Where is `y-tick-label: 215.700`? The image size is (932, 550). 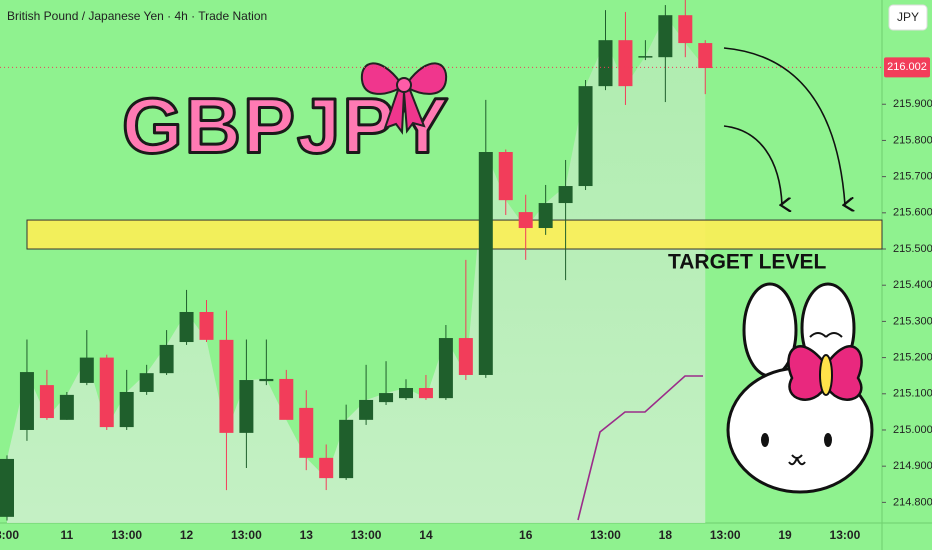 y-tick-label: 215.700 is located at coordinates (912, 177).